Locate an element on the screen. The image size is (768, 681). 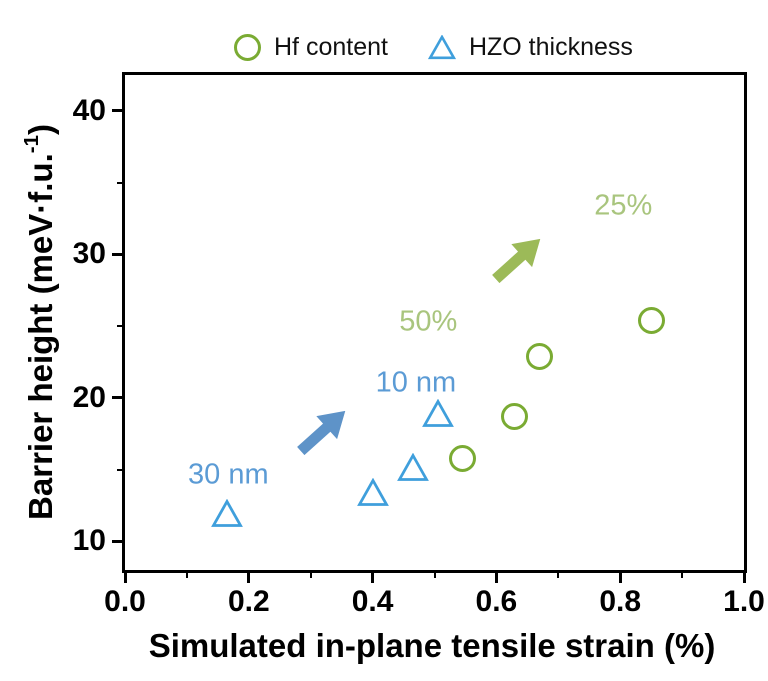
annotation-label: 50% is located at coordinates (428, 321).